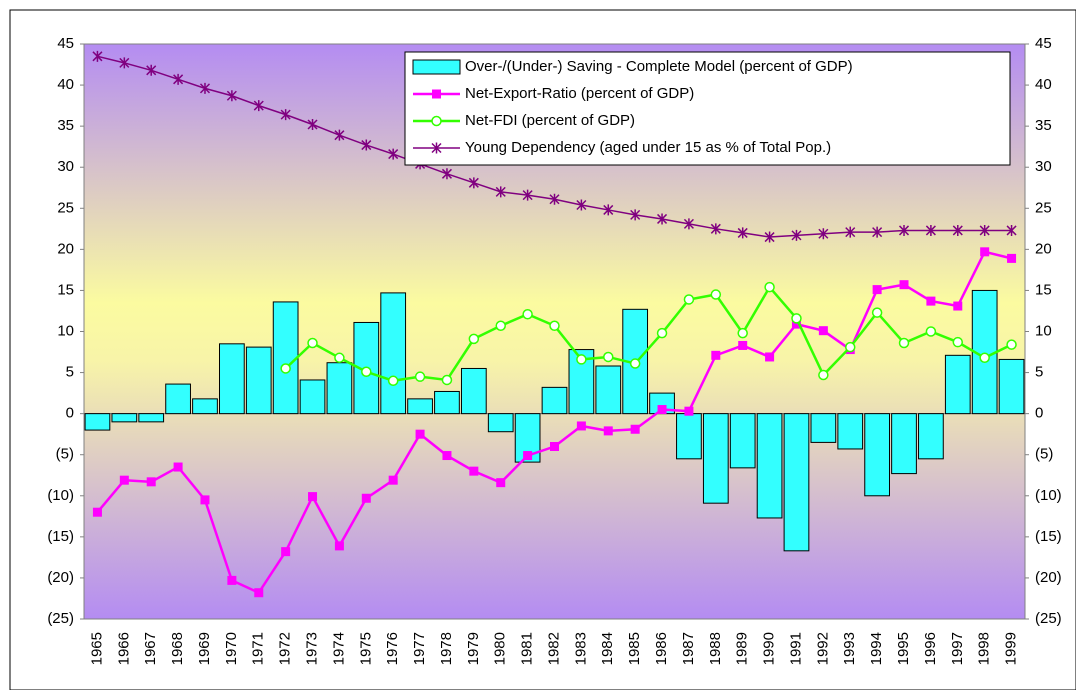  What do you see at coordinates (822, 648) in the screenshot?
I see `x-tick-label: 1992` at bounding box center [822, 648].